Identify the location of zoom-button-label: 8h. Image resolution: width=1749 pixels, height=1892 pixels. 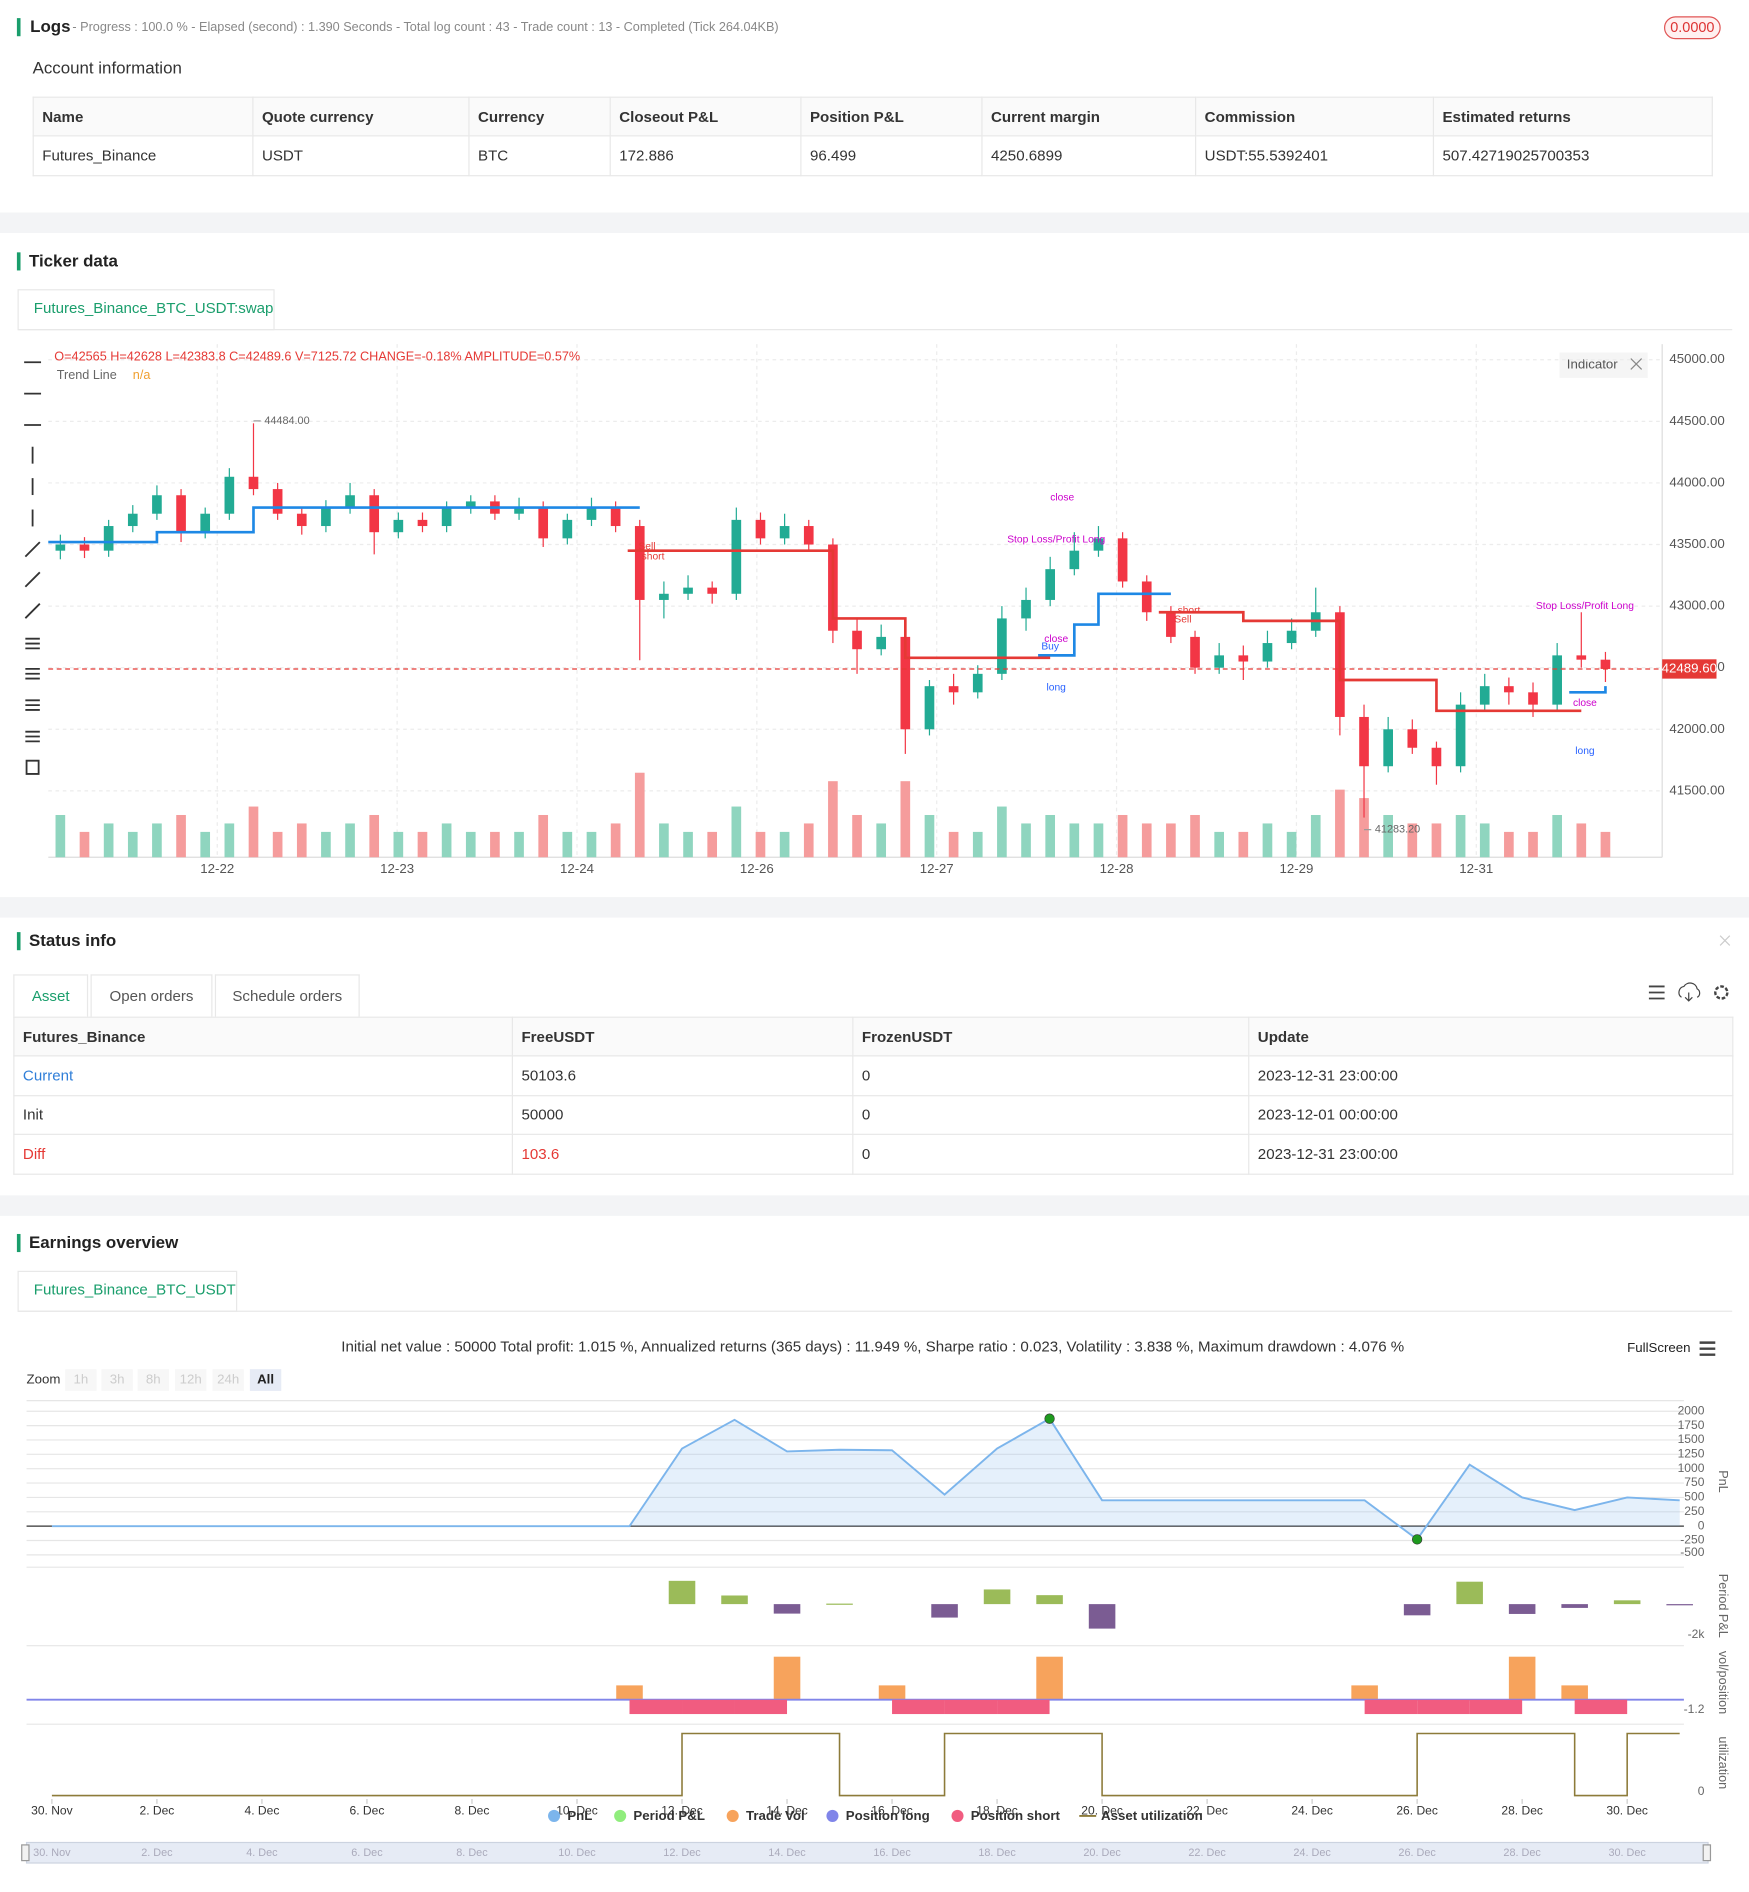
(153, 1379).